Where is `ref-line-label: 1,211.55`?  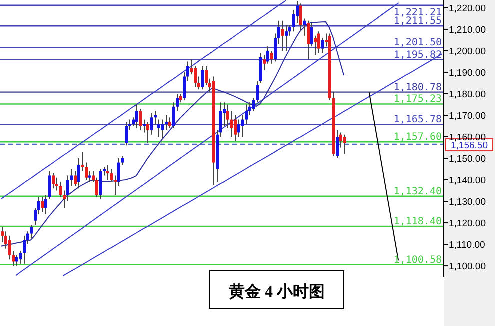
ref-line-label: 1,211.55 is located at coordinates (418, 22).